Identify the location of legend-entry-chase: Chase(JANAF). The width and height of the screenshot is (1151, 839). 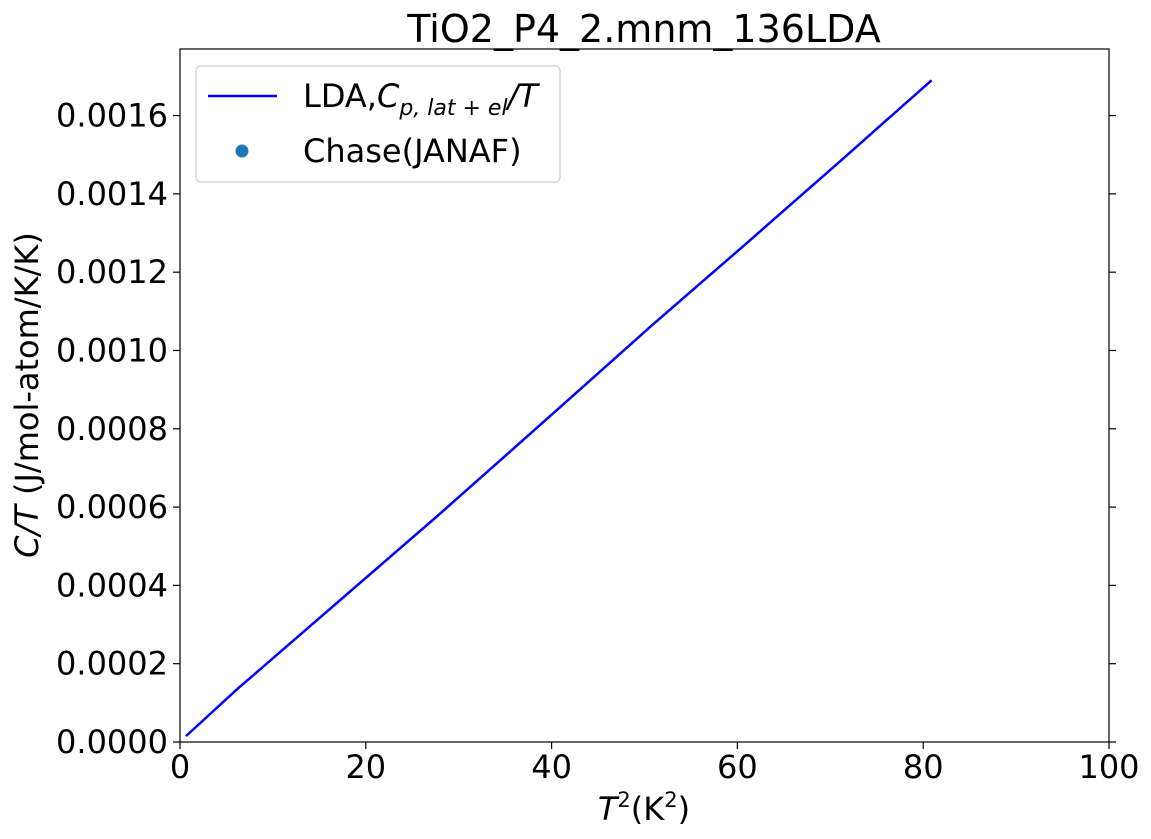
(412, 151).